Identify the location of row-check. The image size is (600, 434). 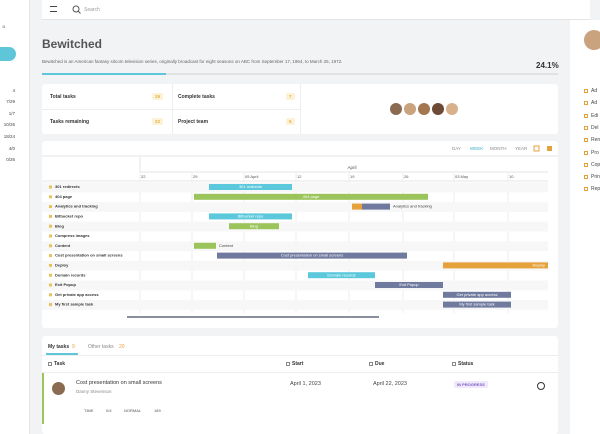
(541, 386).